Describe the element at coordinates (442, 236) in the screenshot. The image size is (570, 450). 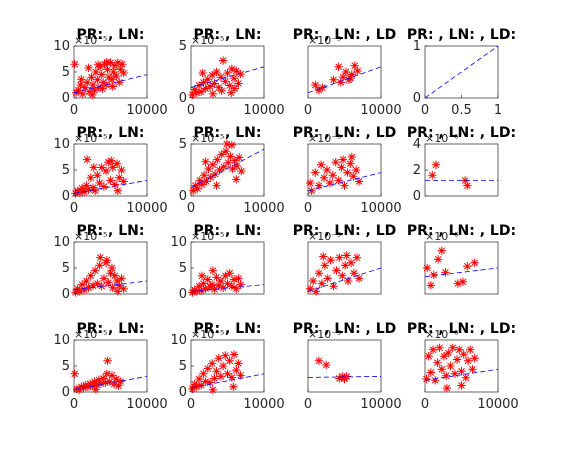
I see `y-exponent-label: ×10⁻⁶` at that location.